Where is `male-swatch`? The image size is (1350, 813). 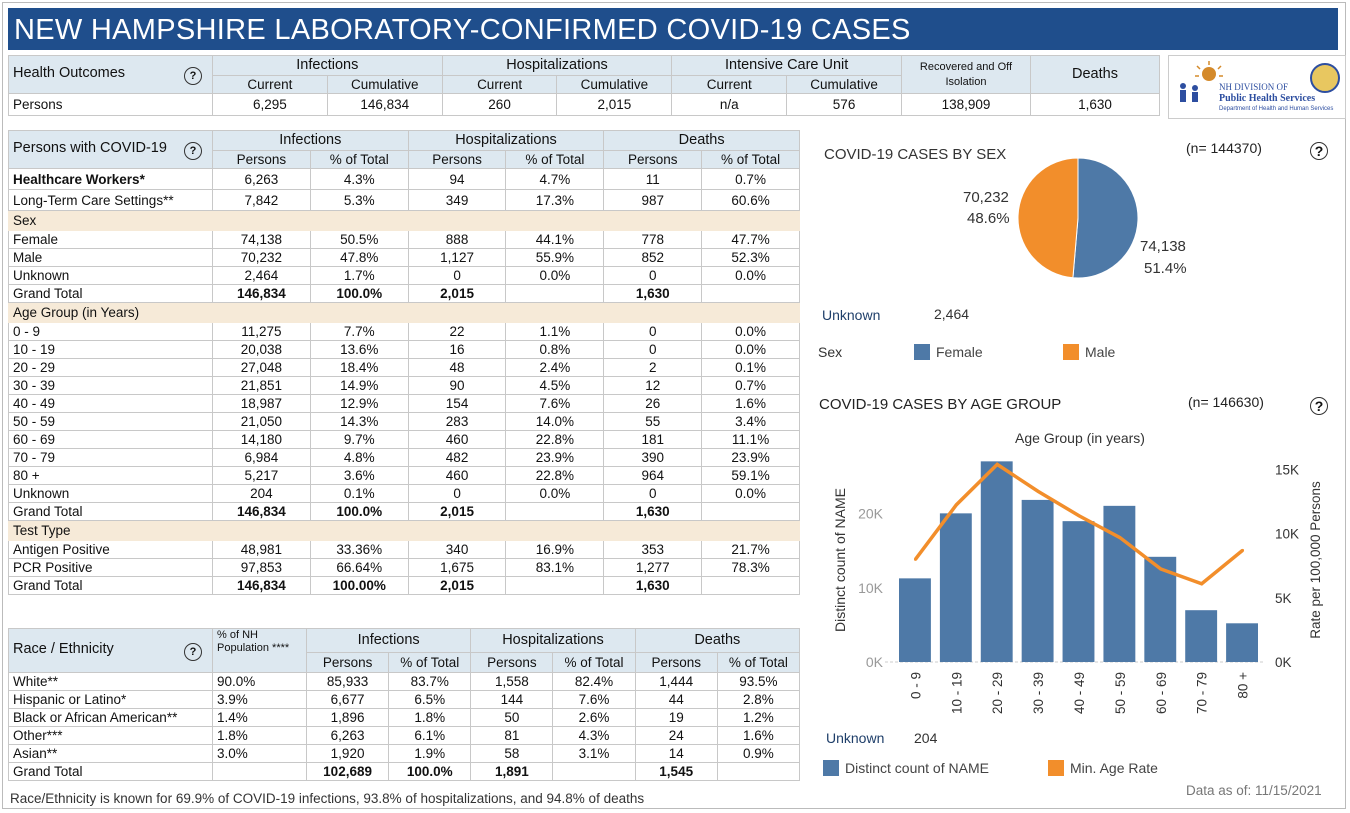 male-swatch is located at coordinates (1071, 352).